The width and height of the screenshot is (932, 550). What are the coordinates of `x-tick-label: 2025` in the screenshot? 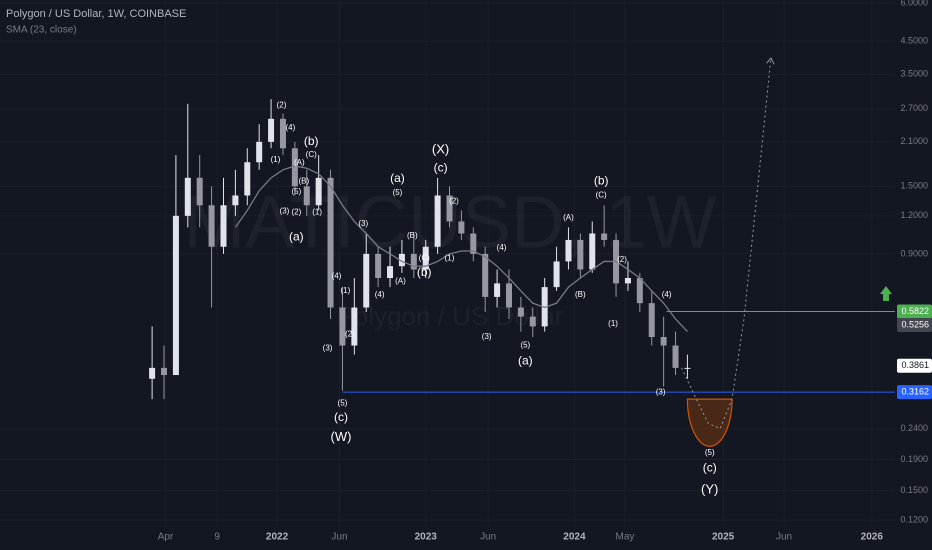 It's located at (723, 537).